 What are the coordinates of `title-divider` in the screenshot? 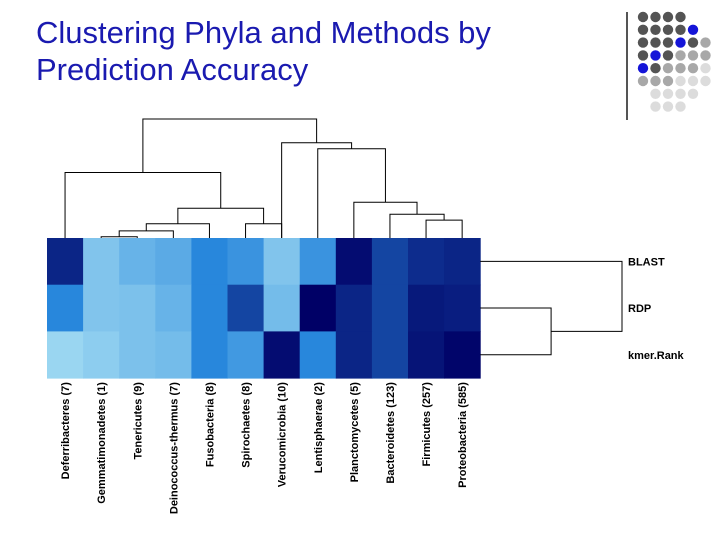 It's located at (627, 66).